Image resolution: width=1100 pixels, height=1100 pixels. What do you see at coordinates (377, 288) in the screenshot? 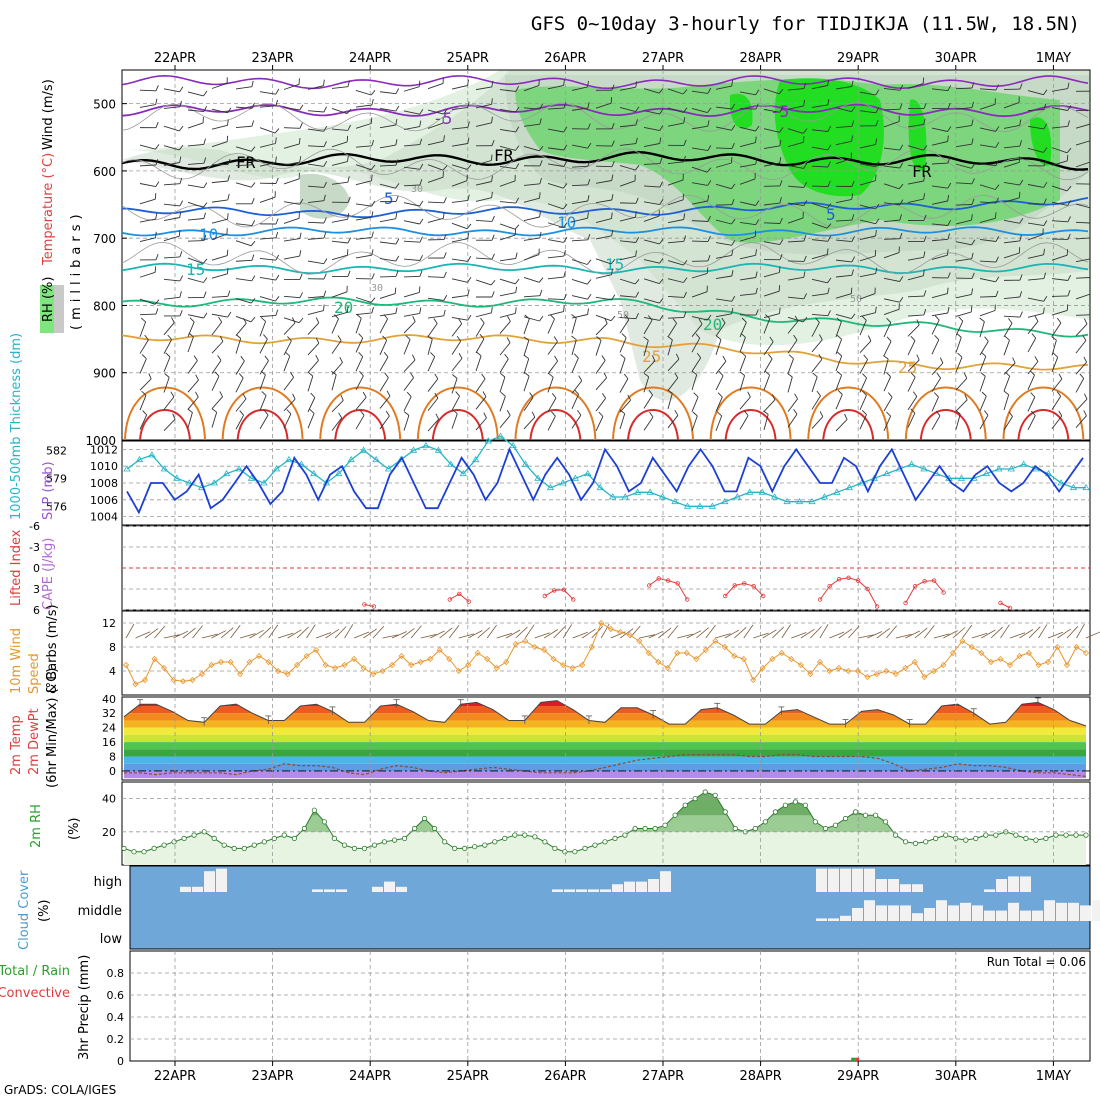
I see `contour-label: 30` at bounding box center [377, 288].